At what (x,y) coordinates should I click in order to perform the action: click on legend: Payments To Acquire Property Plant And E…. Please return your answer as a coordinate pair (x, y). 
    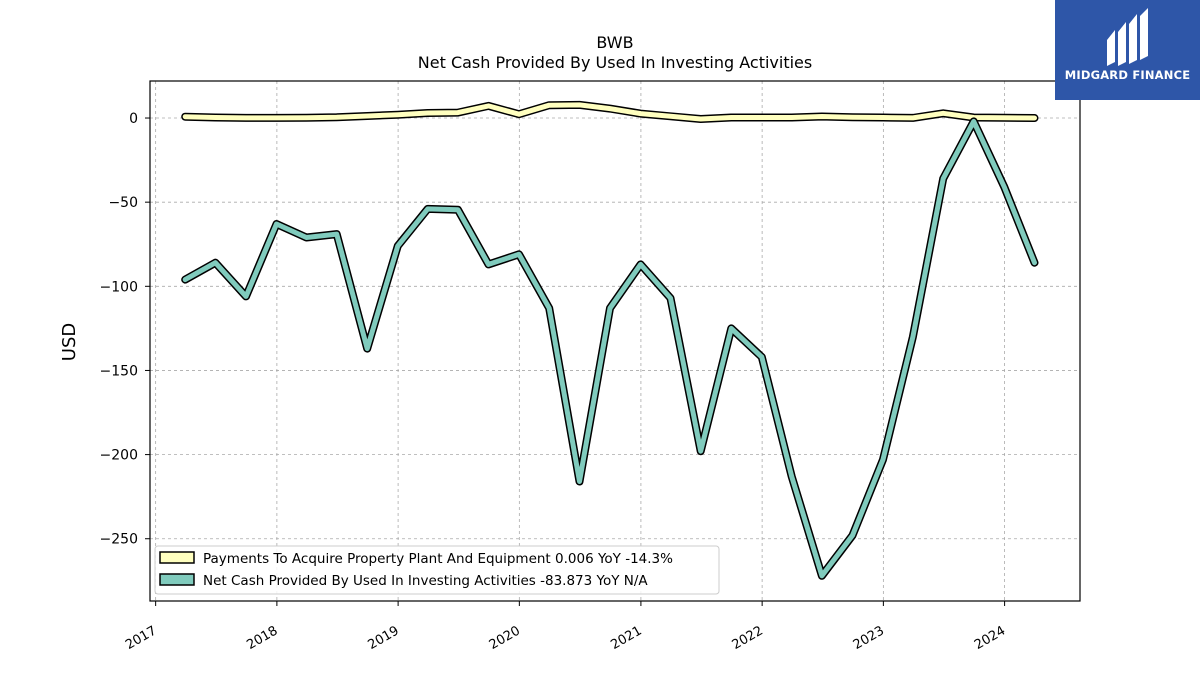
    Looking at the image, I should click on (437, 570).